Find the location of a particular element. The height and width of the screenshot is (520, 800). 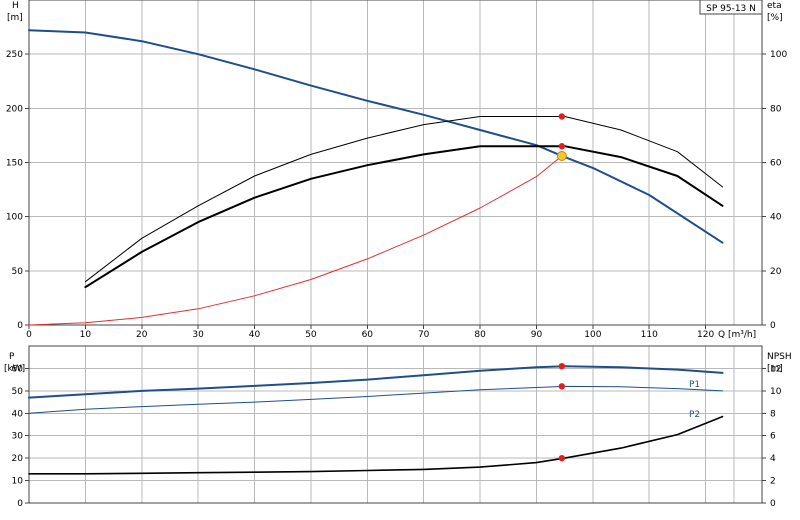

right-tick-label: 4 is located at coordinates (773, 459).